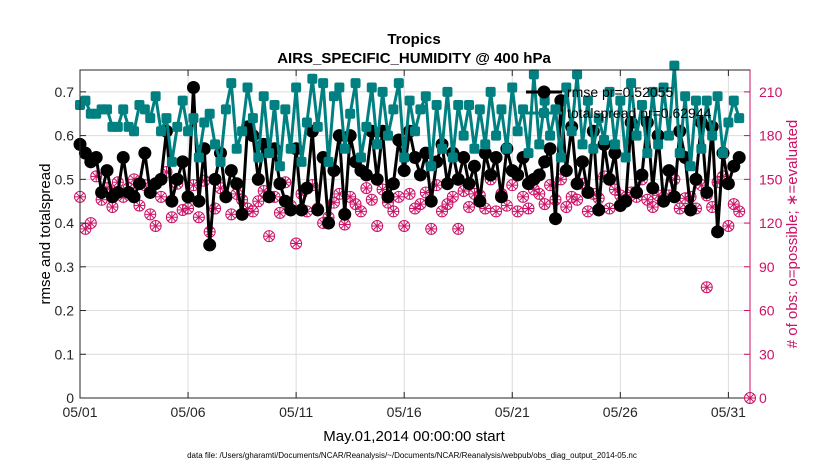 The image size is (830, 475). I want to click on y2-tick-label: 60, so click(767, 311).